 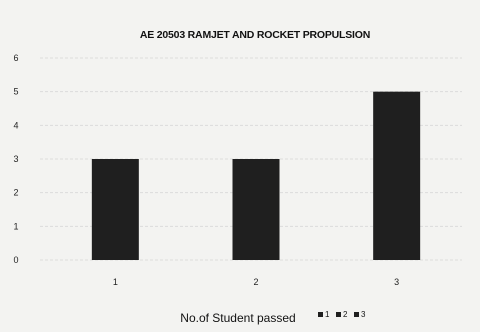 What do you see at coordinates (327, 314) in the screenshot?
I see `legend-label: 1` at bounding box center [327, 314].